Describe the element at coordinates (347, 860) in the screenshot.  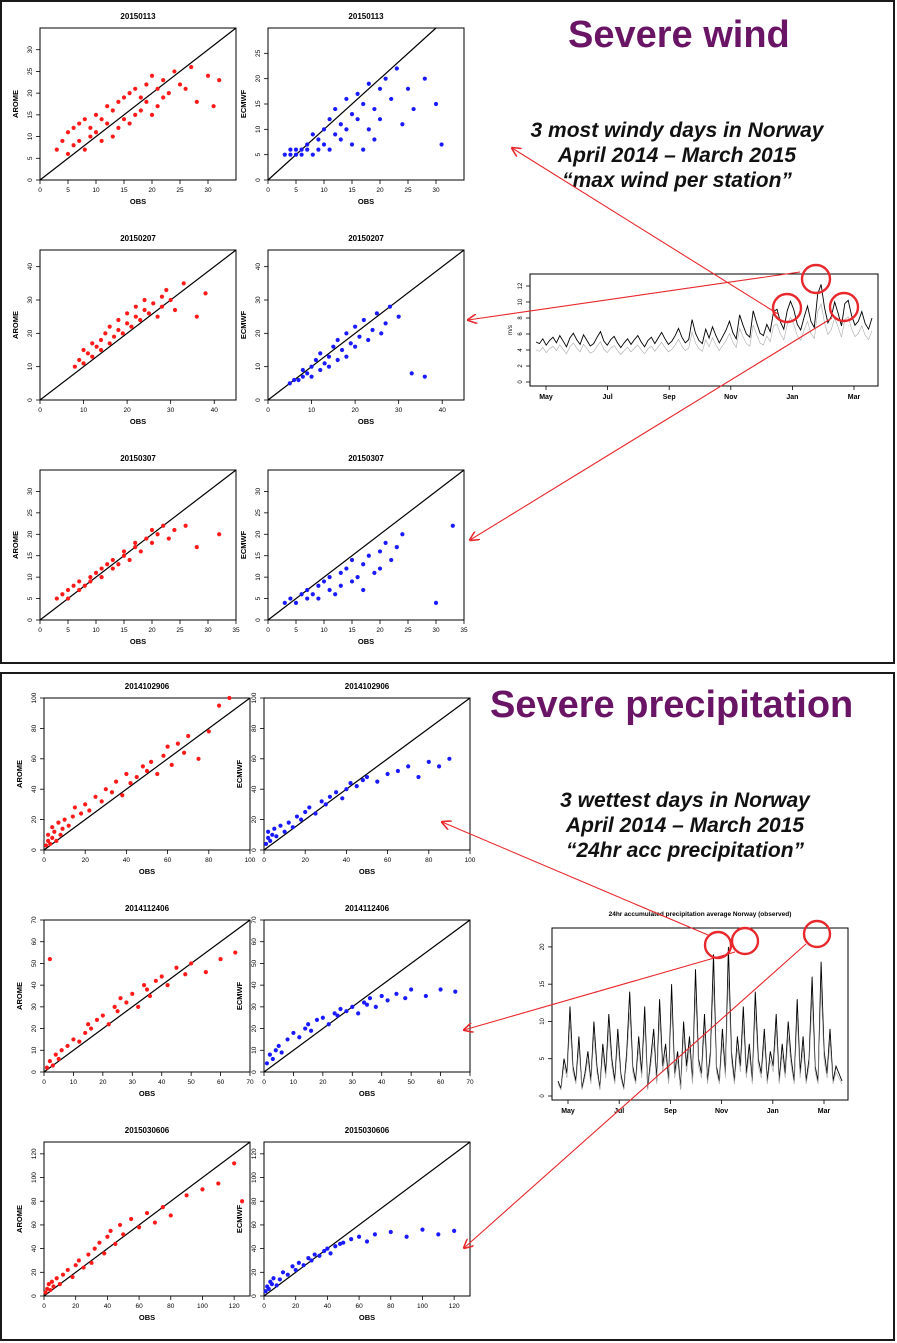
I see `x-tick-label: 40` at that location.